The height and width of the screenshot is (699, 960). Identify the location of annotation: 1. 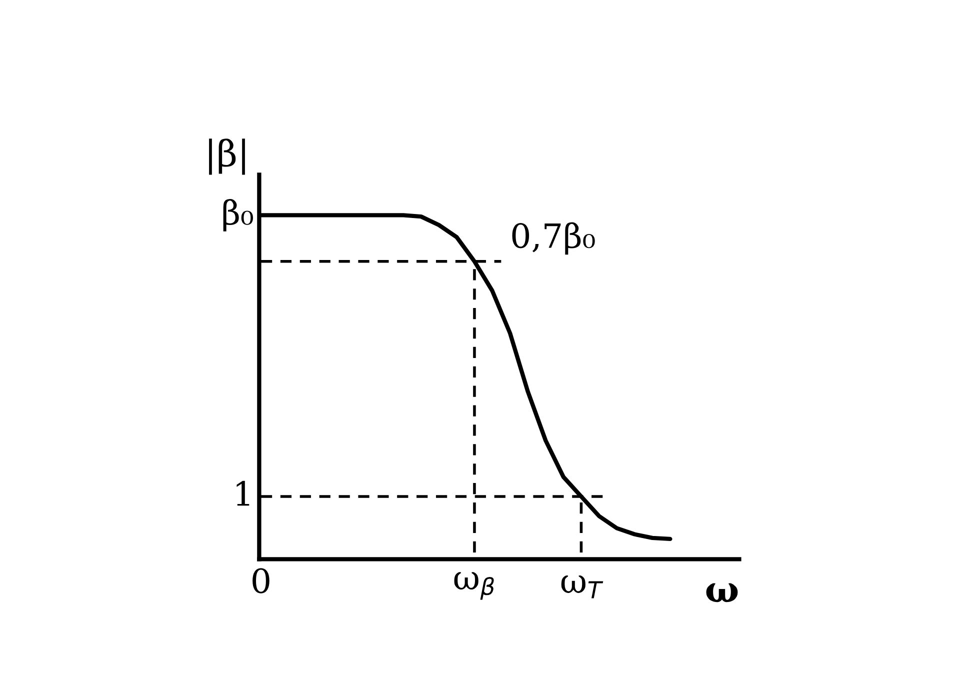
(243, 493).